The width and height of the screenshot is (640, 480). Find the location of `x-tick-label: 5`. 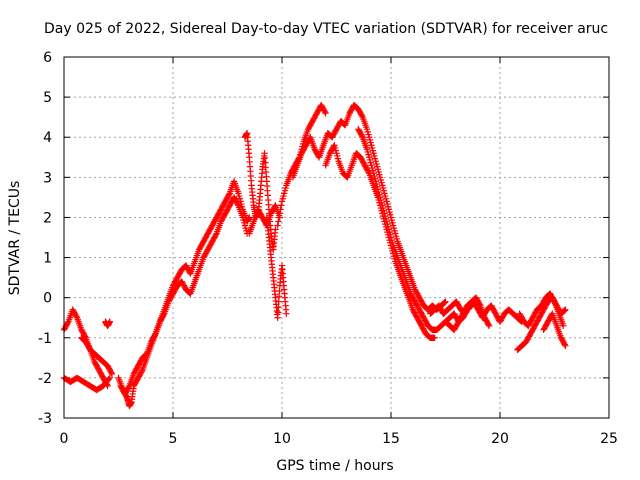

x-tick-label: 5 is located at coordinates (173, 439).